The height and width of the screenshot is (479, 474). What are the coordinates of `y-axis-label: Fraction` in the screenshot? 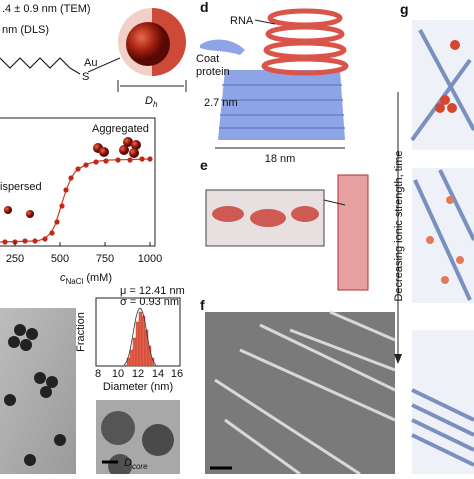 It's located at (81, 332).